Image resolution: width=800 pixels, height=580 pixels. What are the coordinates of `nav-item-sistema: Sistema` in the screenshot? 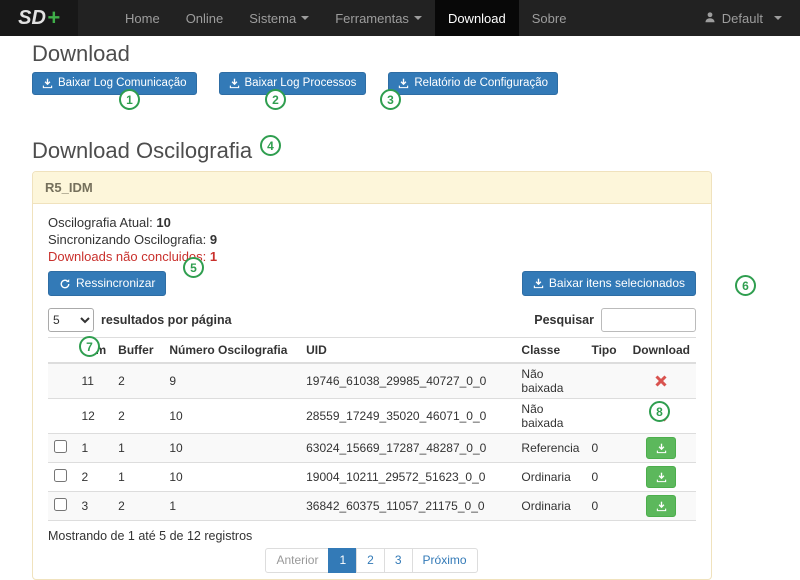 It's located at (279, 18).